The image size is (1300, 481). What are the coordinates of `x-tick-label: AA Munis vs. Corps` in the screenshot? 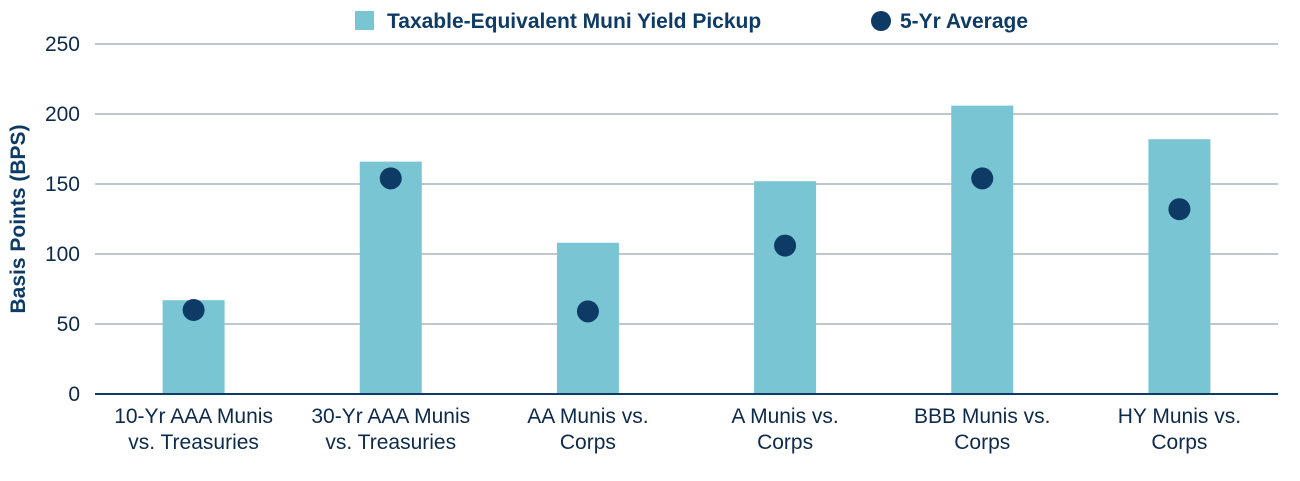 It's located at (587, 429).